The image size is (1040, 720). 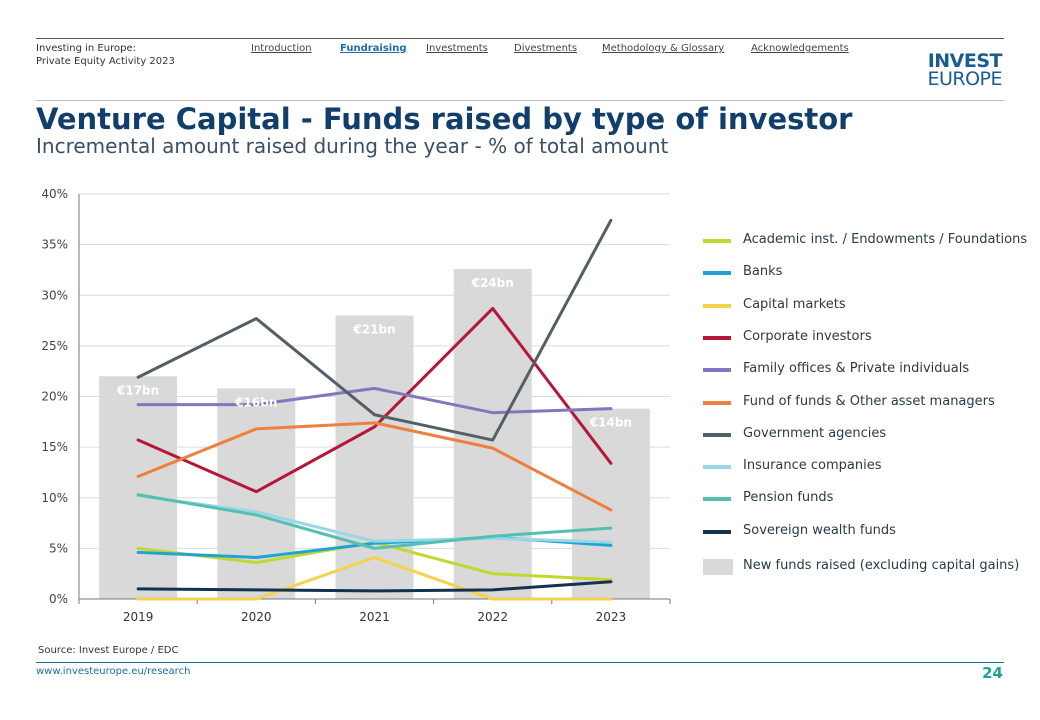 I want to click on y-tick-label: 0%, so click(x=58, y=599).